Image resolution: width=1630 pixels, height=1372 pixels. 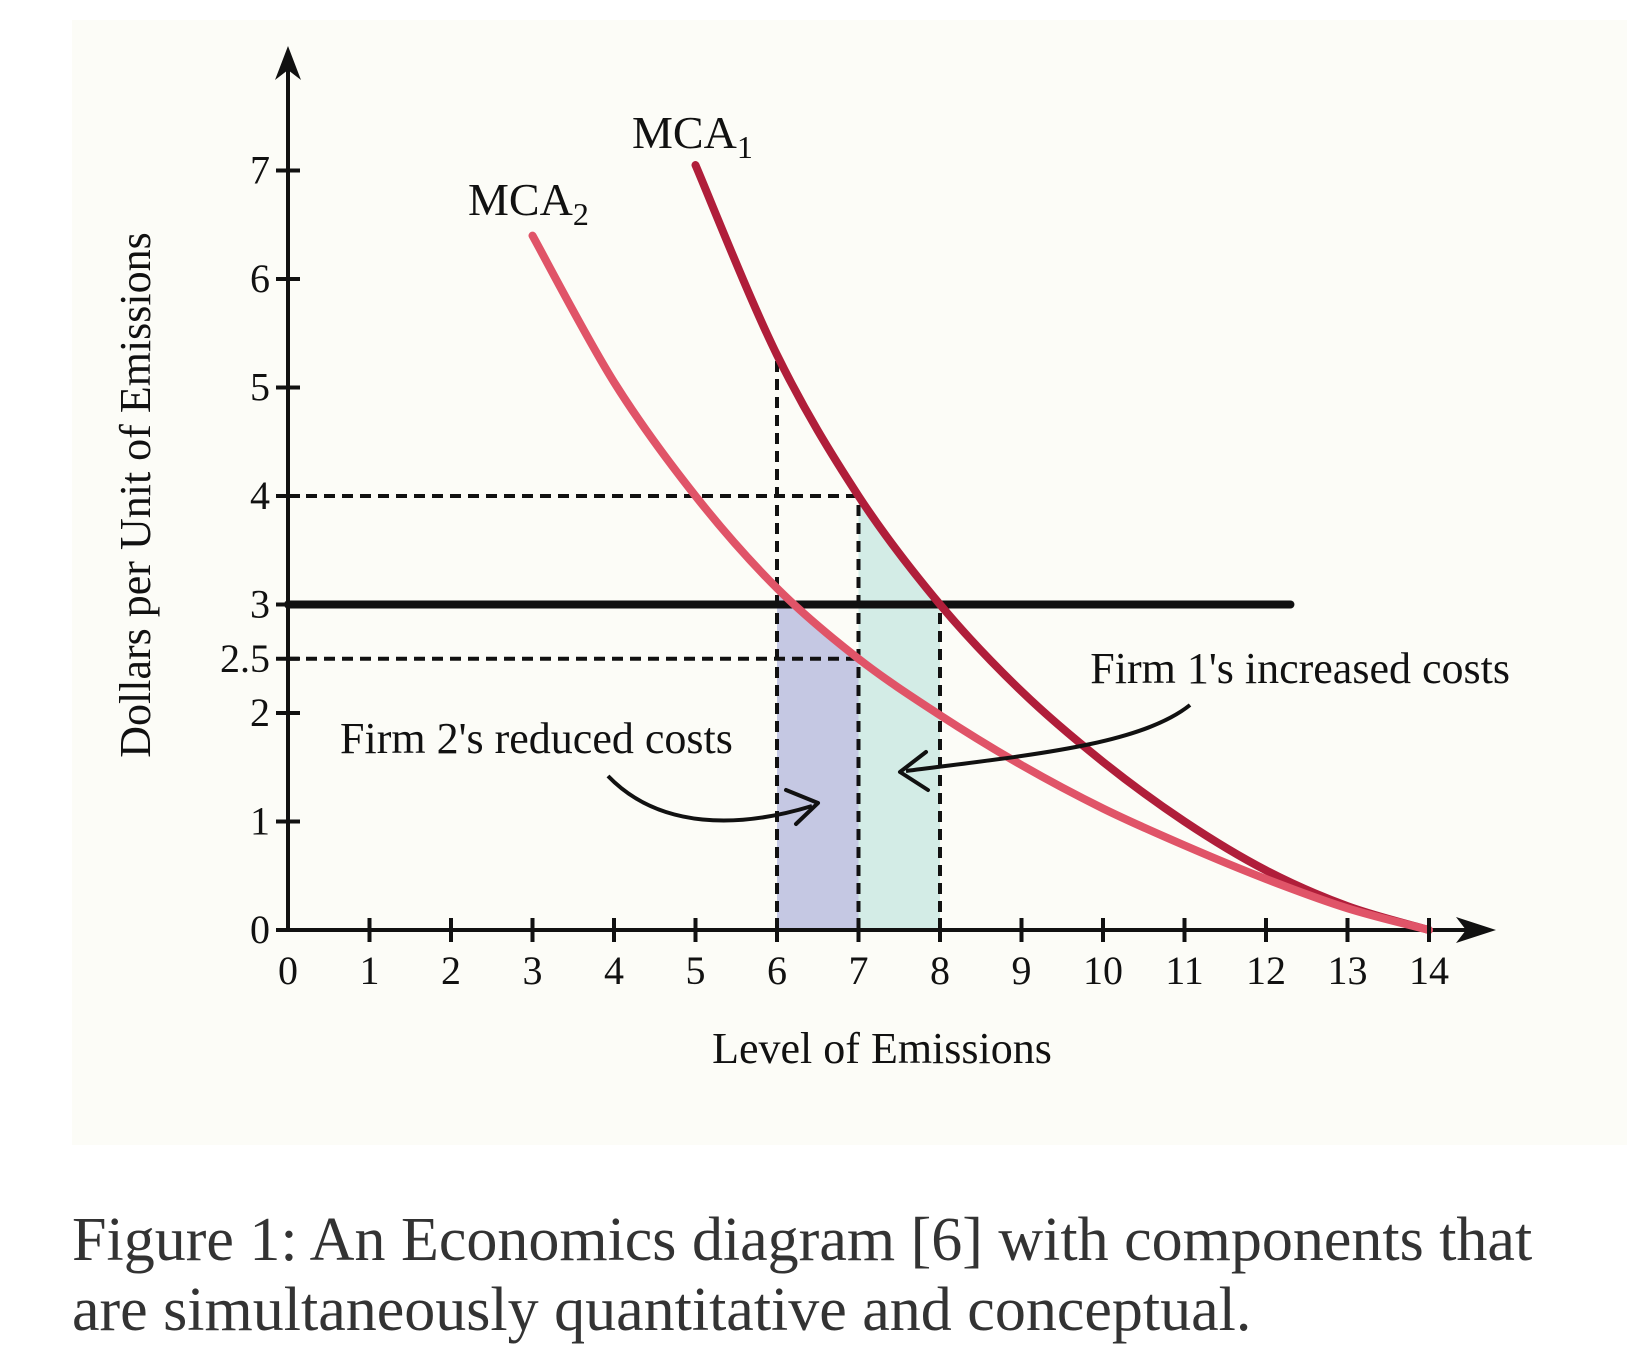 I want to click on x-tick-label: 13, so click(x=1348, y=970).